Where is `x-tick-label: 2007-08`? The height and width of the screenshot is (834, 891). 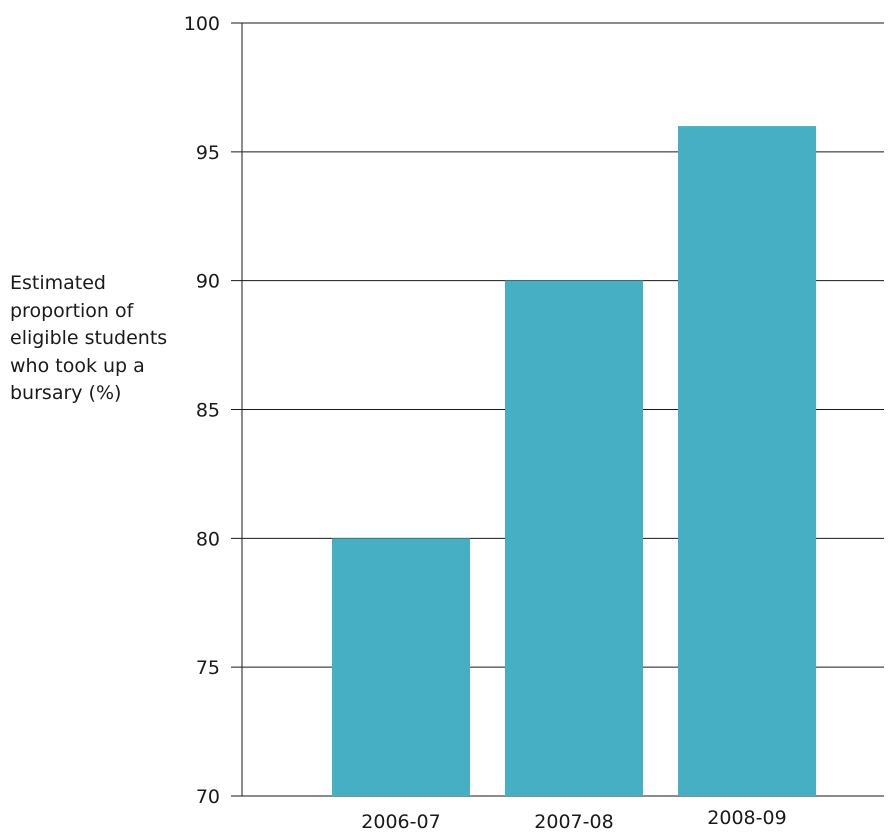 x-tick-label: 2007-08 is located at coordinates (573, 822).